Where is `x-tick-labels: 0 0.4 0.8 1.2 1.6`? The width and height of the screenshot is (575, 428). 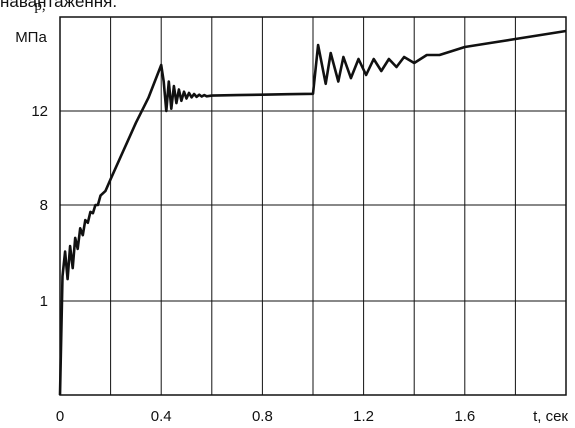 x-tick-labels: 0 0.4 0.8 1.2 1.6 is located at coordinates (265, 416).